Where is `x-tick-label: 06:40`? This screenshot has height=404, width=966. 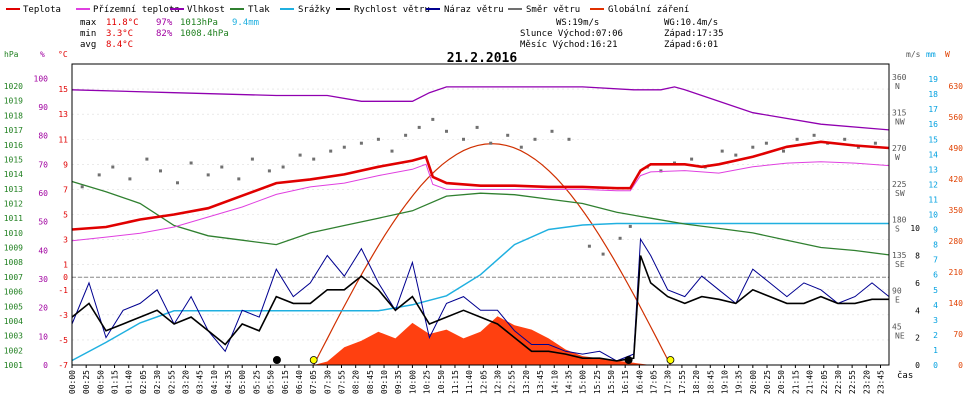 x-tick-label: 06:40 is located at coordinates (299, 382).